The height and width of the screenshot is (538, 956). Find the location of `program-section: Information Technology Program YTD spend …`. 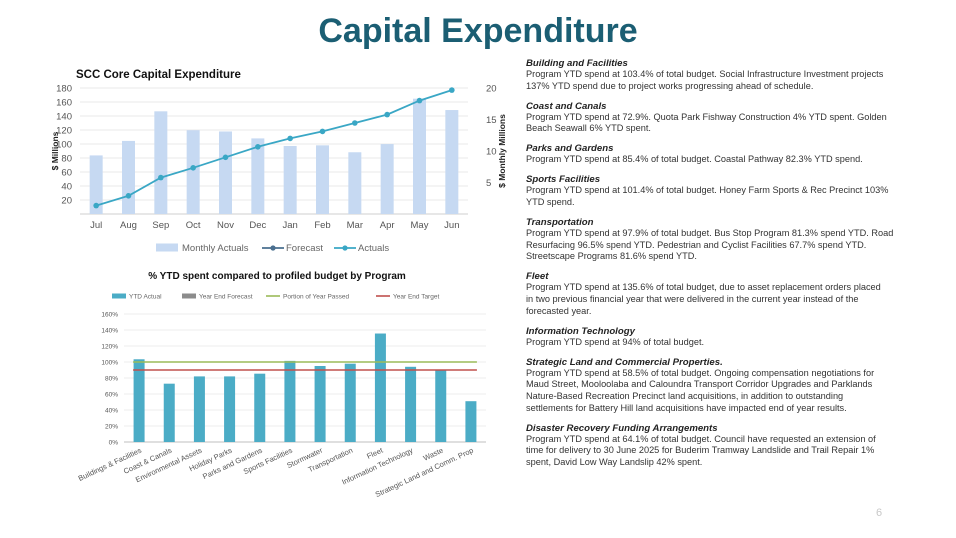

program-section: Information Technology Program YTD spend … is located at coordinates (726, 337).